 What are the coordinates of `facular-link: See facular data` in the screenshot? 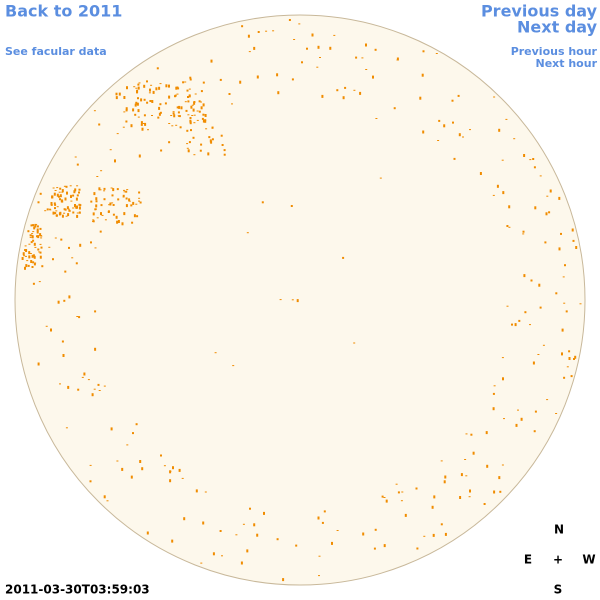 It's located at (56, 51).